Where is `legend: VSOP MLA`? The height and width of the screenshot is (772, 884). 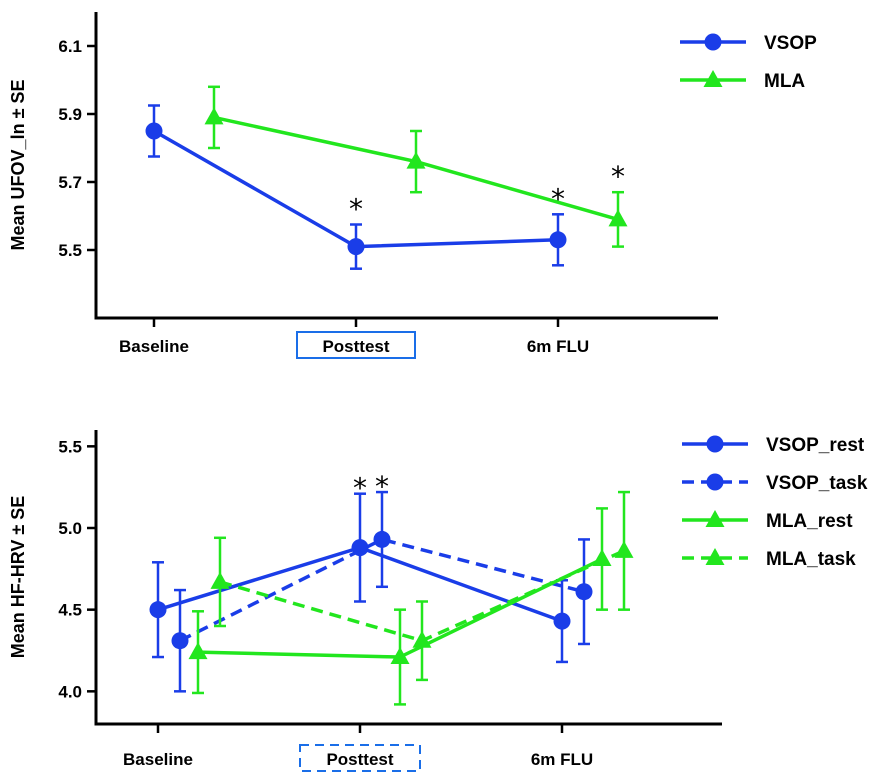 legend: VSOP MLA is located at coordinates (748, 62).